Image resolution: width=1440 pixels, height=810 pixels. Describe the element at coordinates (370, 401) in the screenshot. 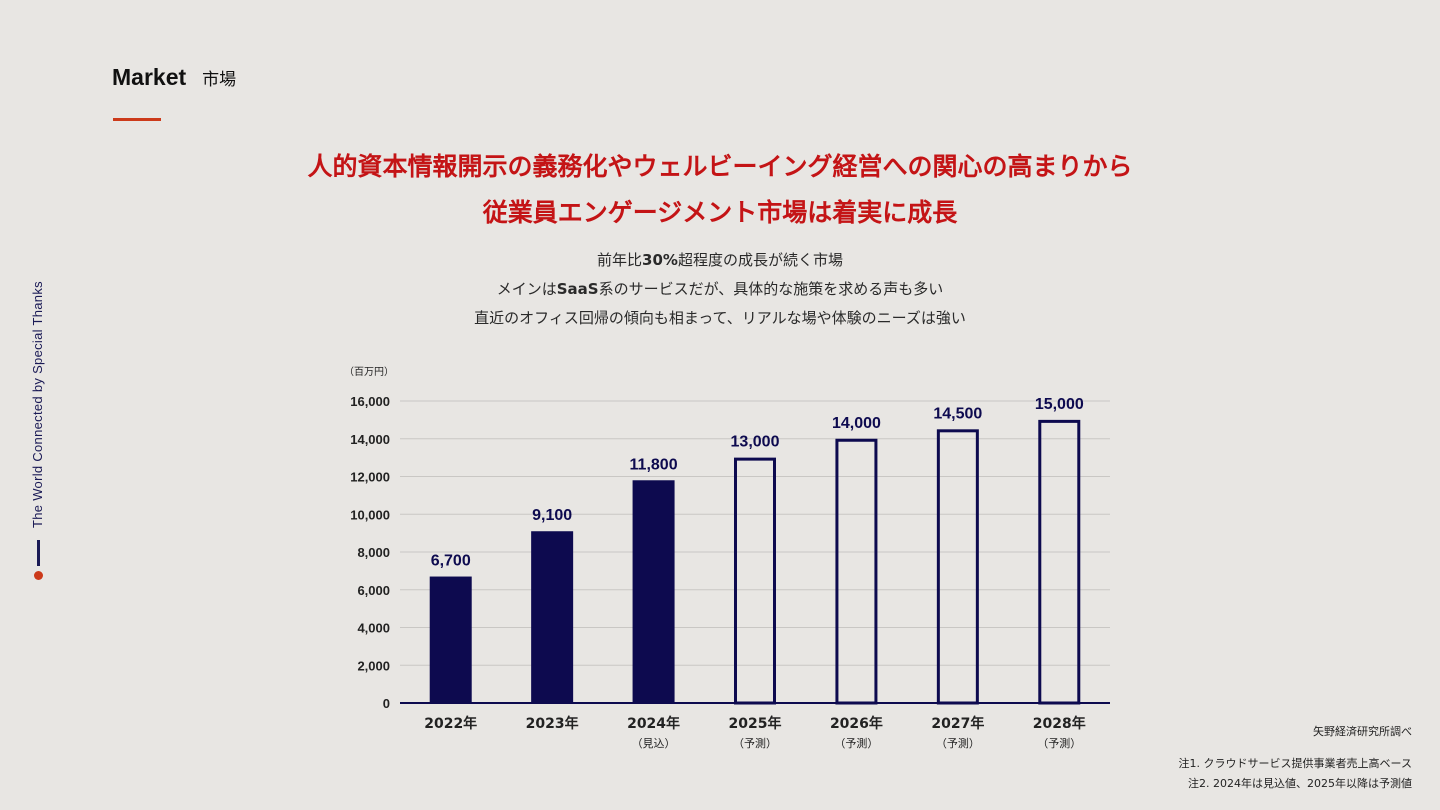

I see `y-tick-label: 16,000` at that location.